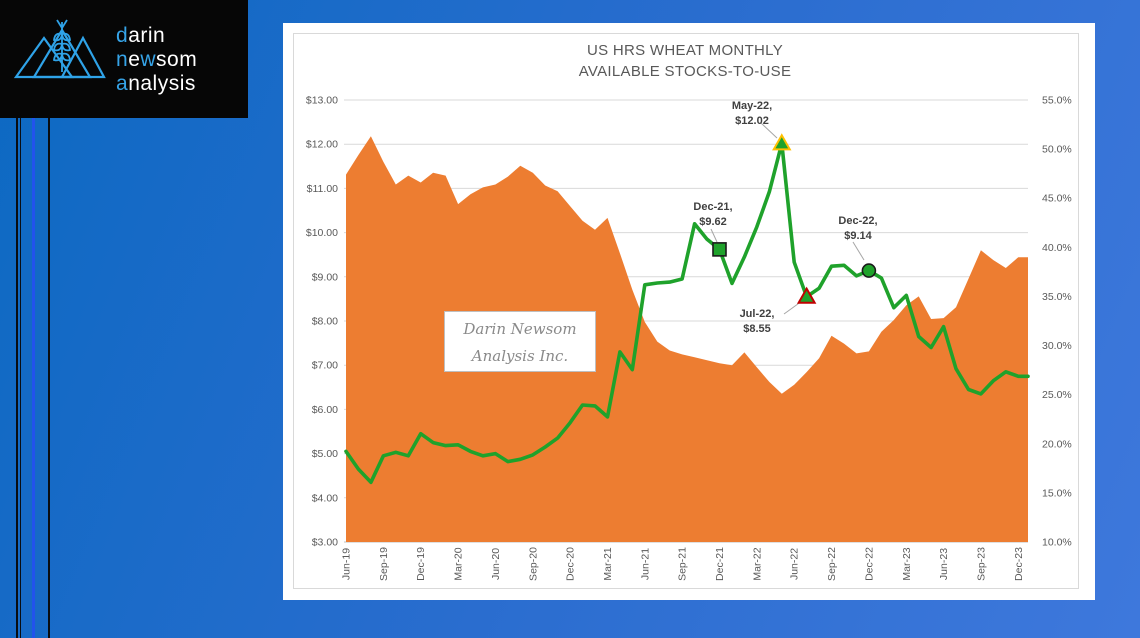 The image size is (1140, 638). What do you see at coordinates (685, 71) in the screenshot?
I see `chart-title-line2: AVAILABLE STOCKS-TO-USE` at bounding box center [685, 71].